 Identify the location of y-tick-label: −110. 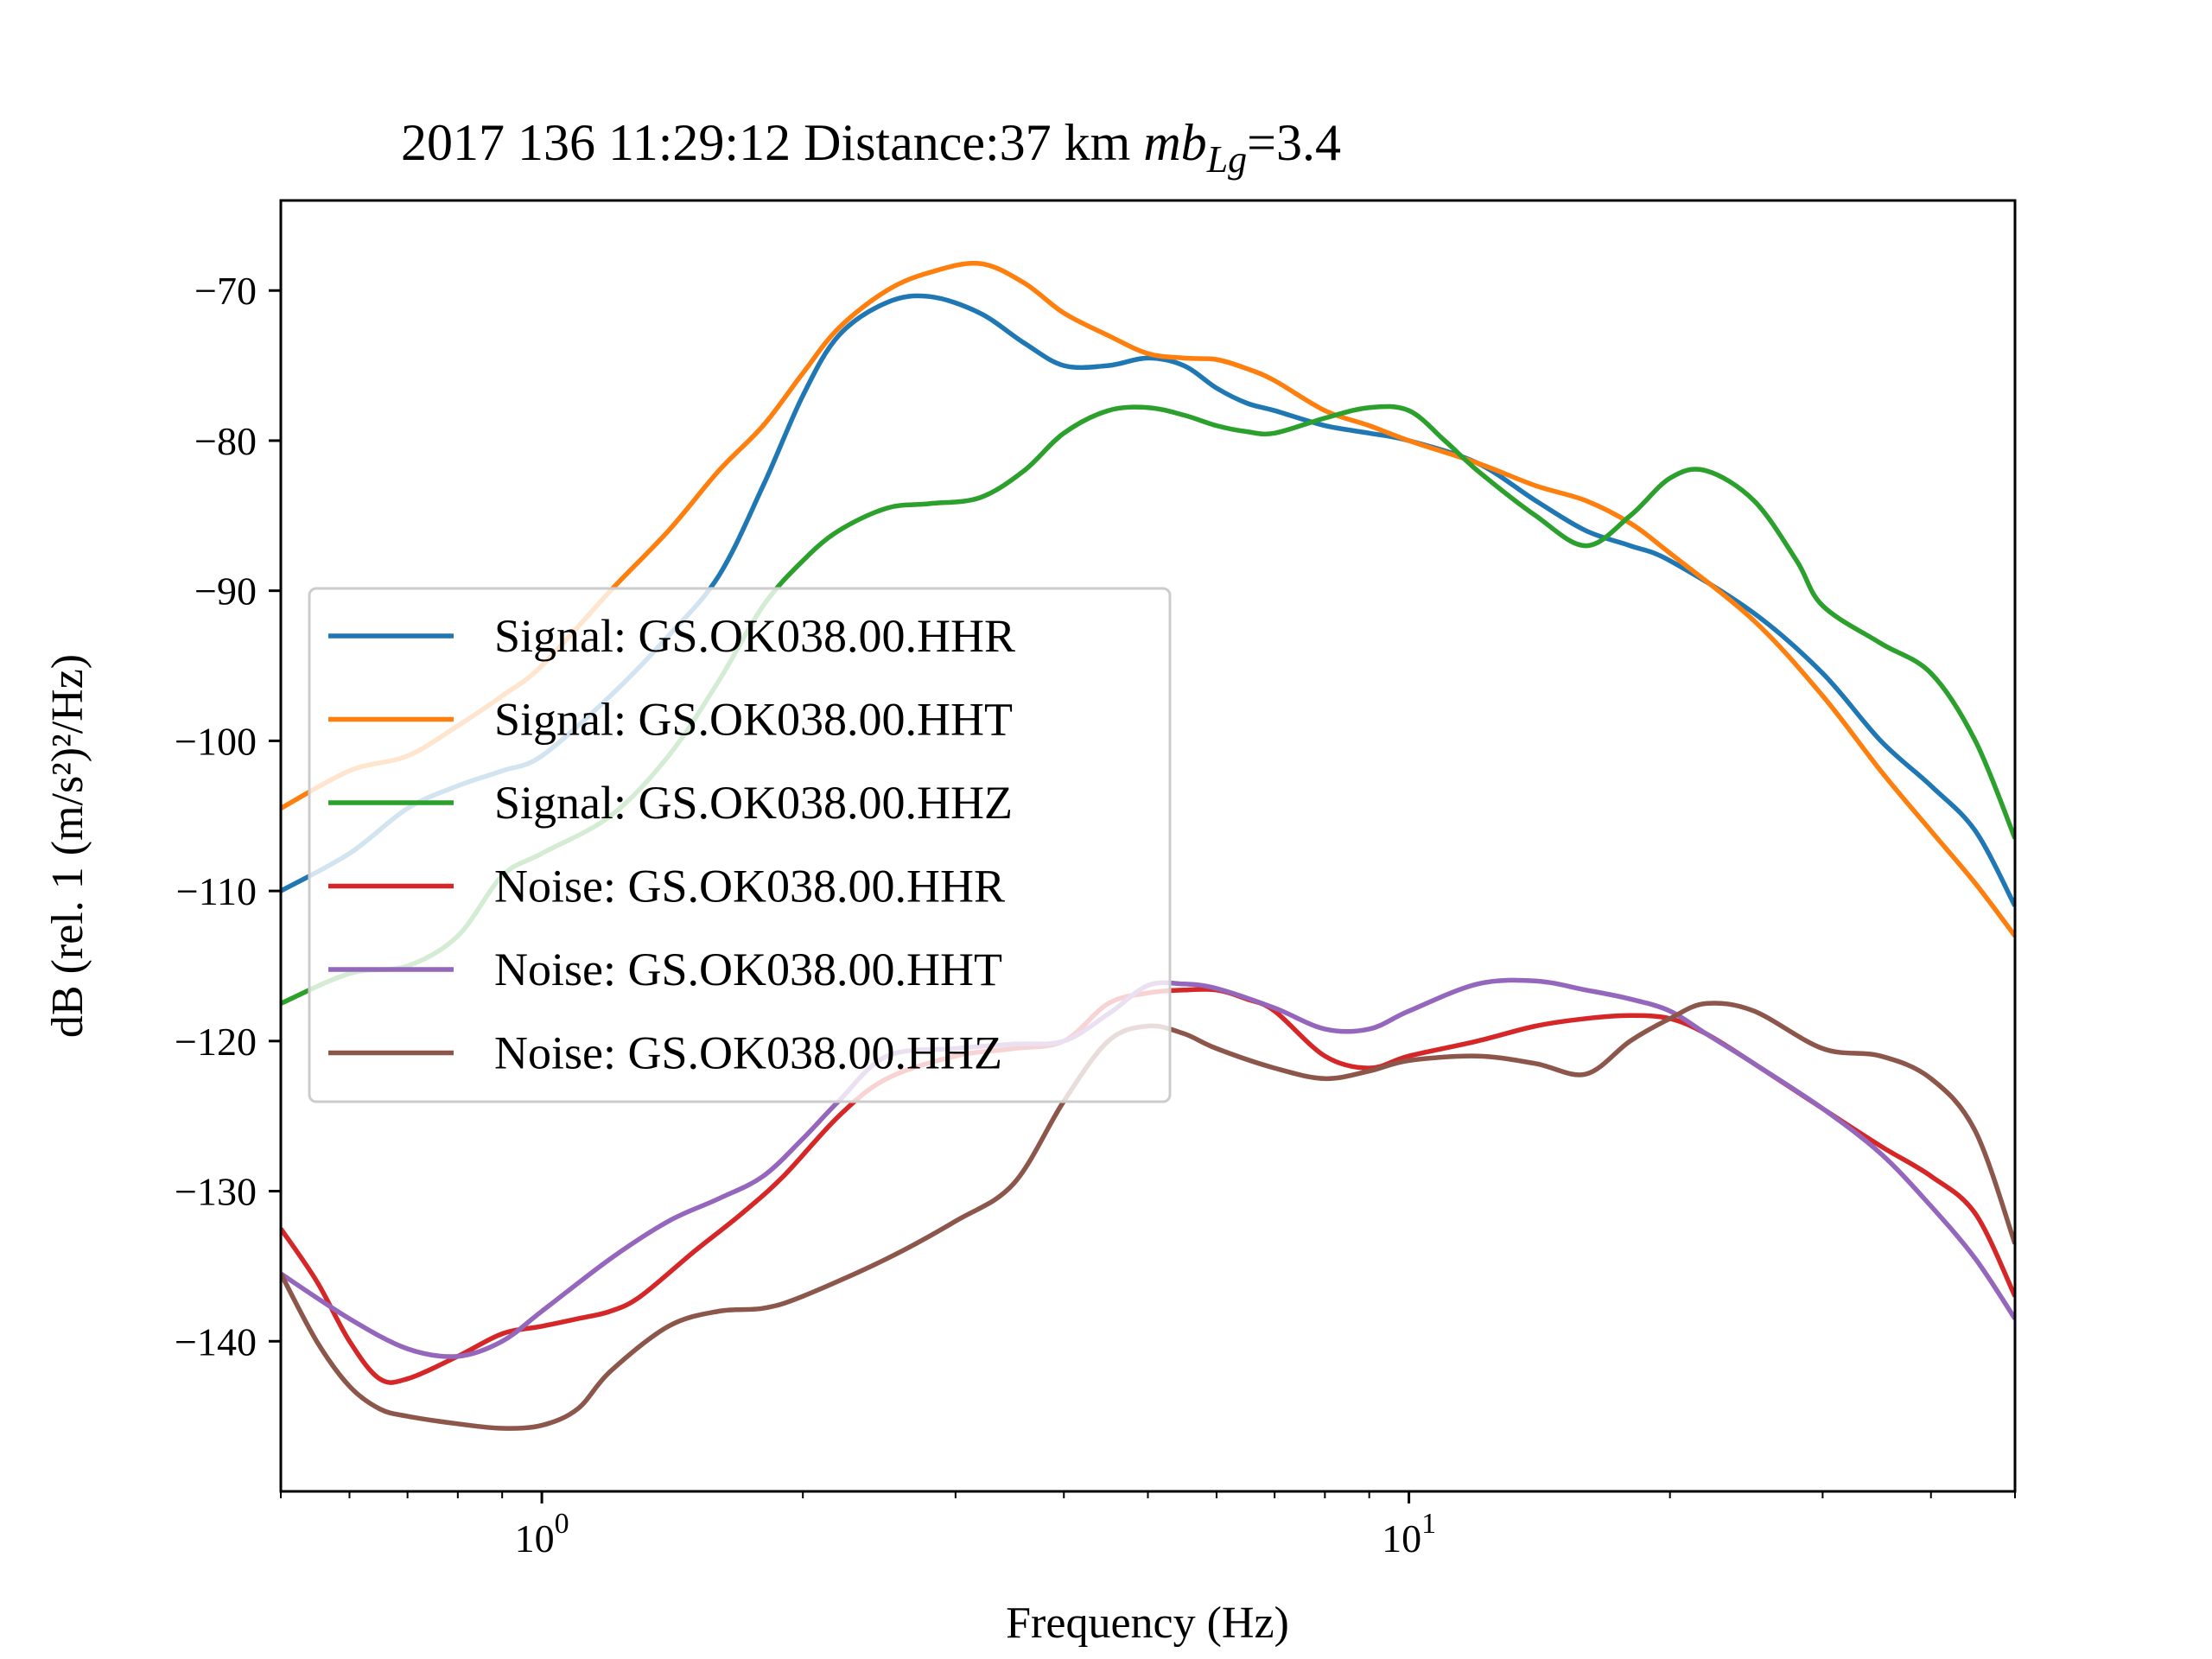
(216, 891).